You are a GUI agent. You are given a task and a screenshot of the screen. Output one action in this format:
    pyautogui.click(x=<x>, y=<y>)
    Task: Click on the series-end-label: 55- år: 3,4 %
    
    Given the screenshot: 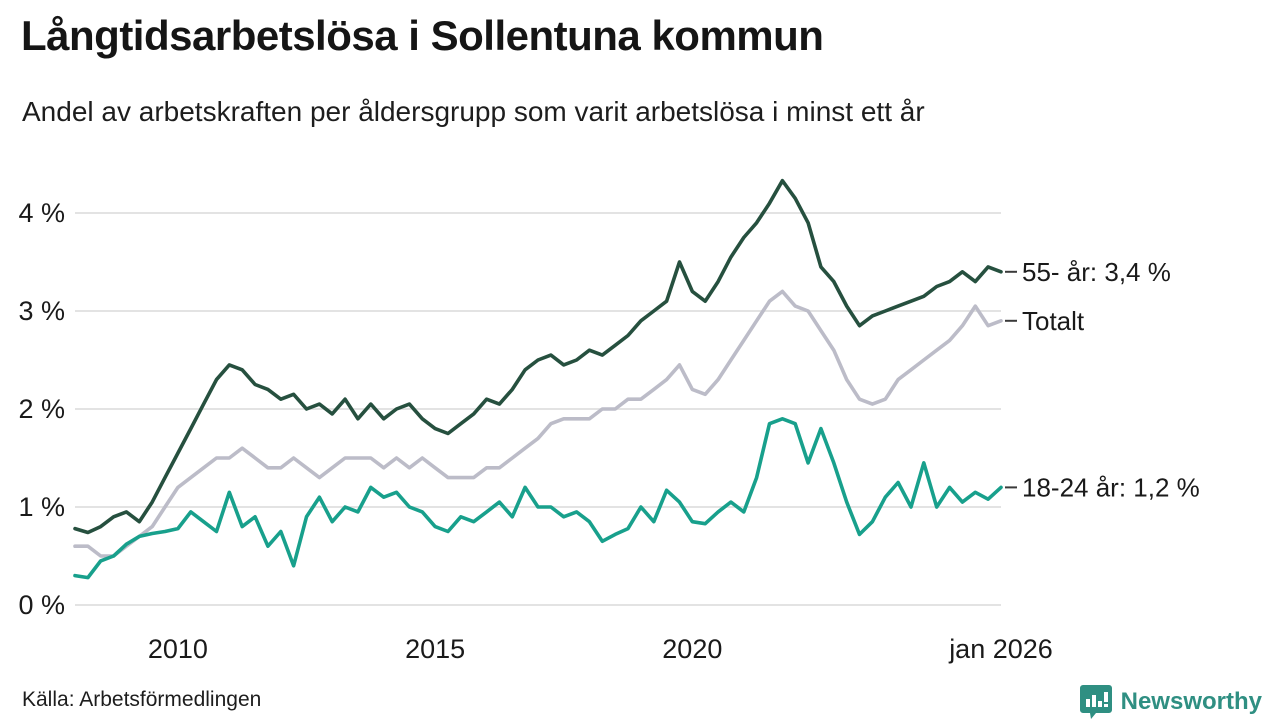 What is the action you would take?
    pyautogui.click(x=1096, y=272)
    